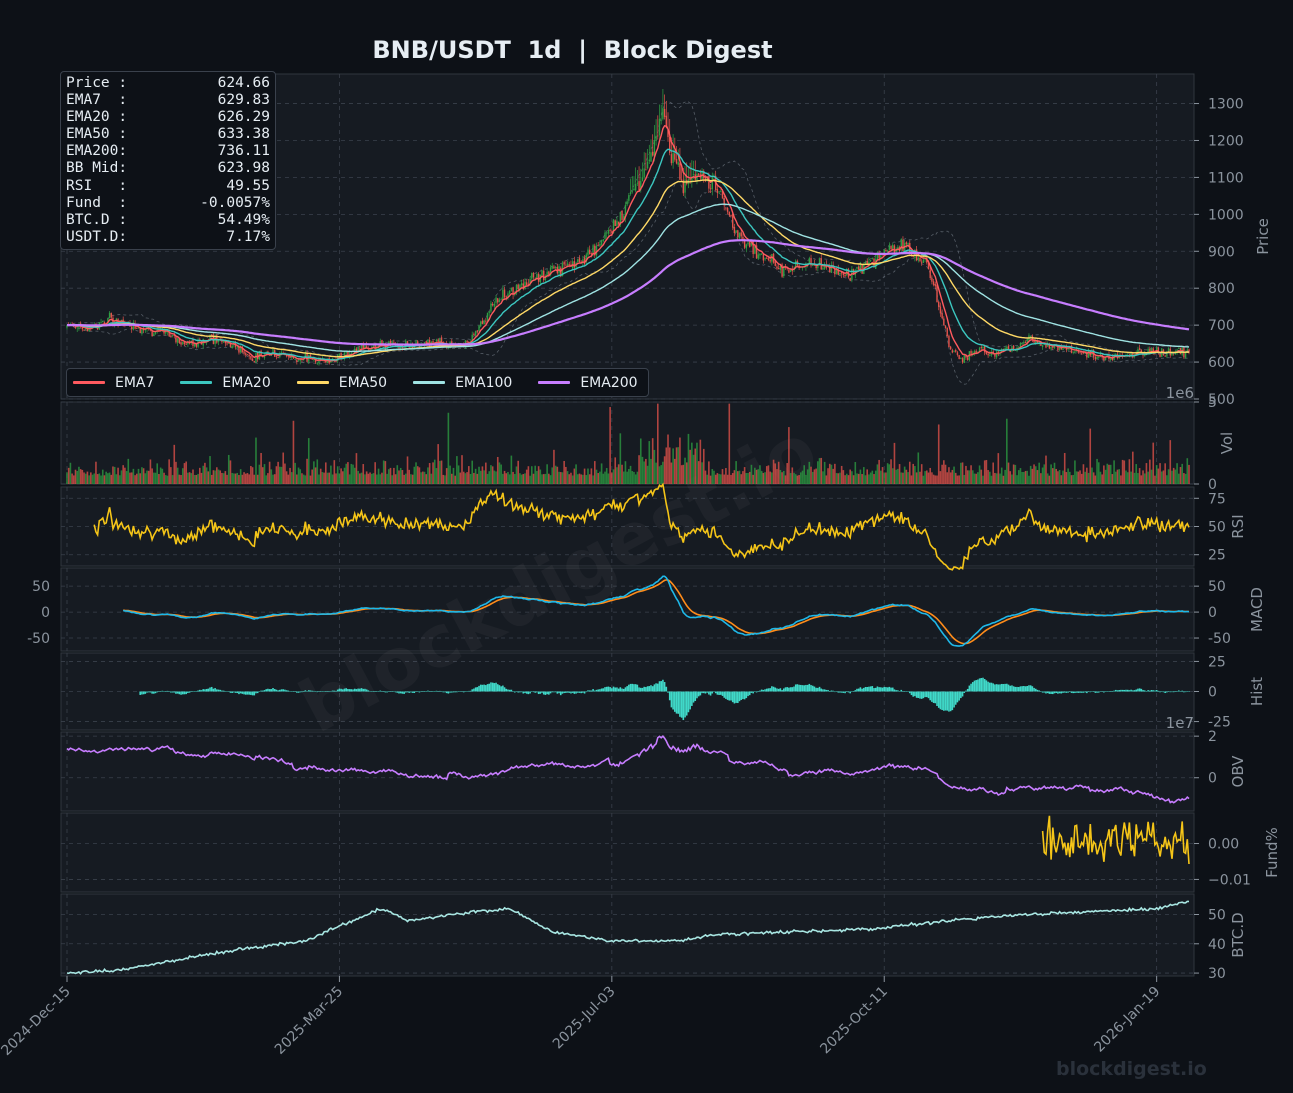  Describe the element at coordinates (1217, 945) in the screenshot. I see `y-tick-label: 40` at that location.